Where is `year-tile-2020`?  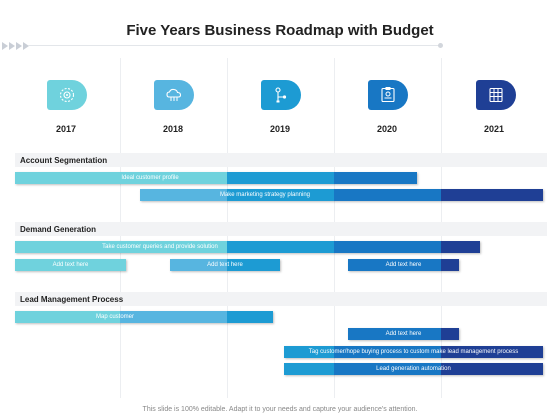 year-tile-2020 is located at coordinates (388, 95).